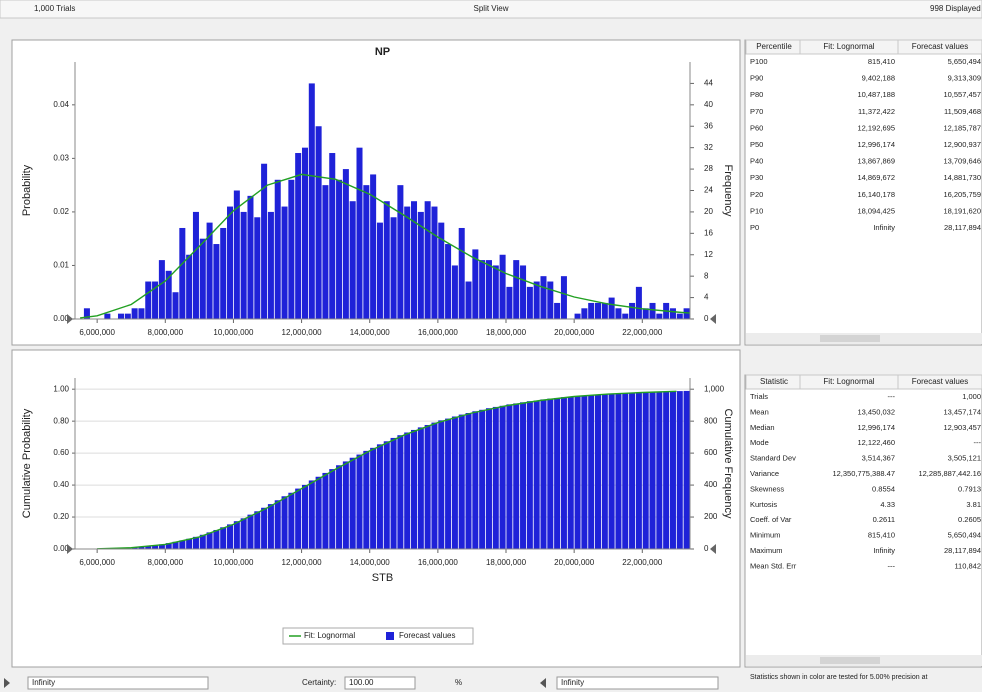 This screenshot has width=982, height=692. What do you see at coordinates (962, 144) in the screenshot?
I see `table-cell: 12,900,937` at bounding box center [962, 144].